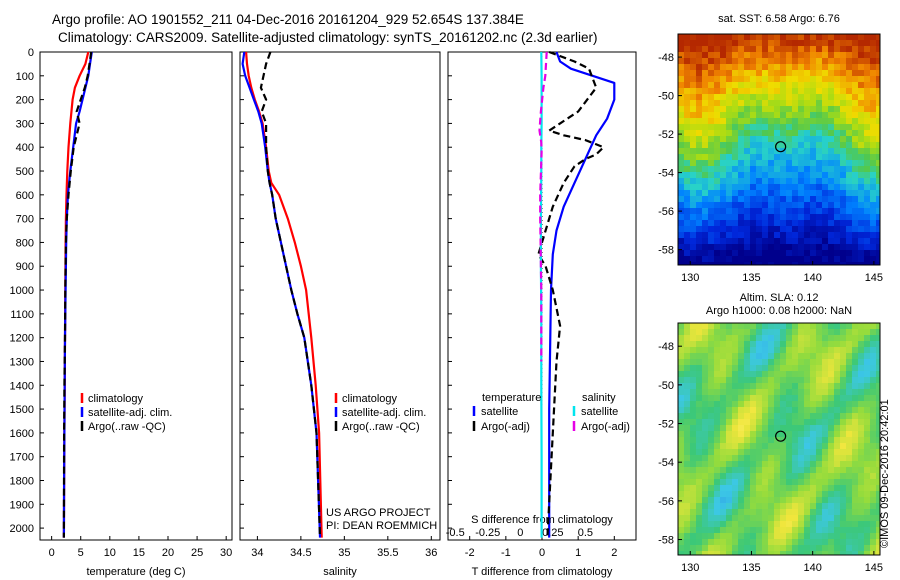 Image resolution: width=900 pixels, height=580 pixels. What do you see at coordinates (582, 294) in the screenshot?
I see `series-line` at bounding box center [582, 294].